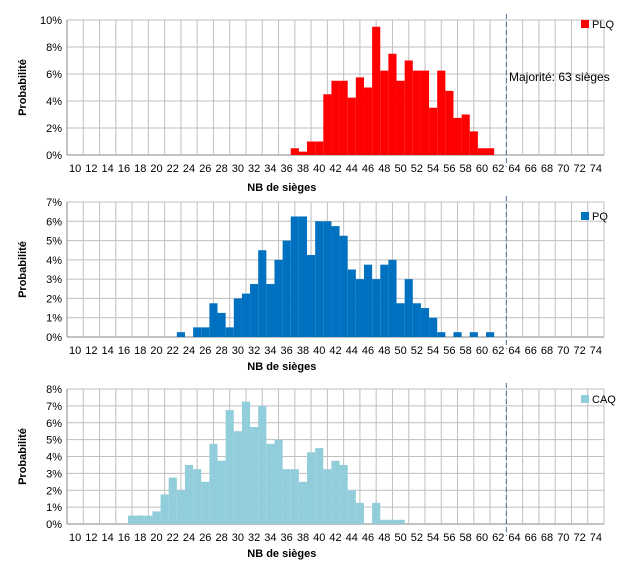  What do you see at coordinates (51, 21) in the screenshot?
I see `y-tick-label: 10%` at bounding box center [51, 21].